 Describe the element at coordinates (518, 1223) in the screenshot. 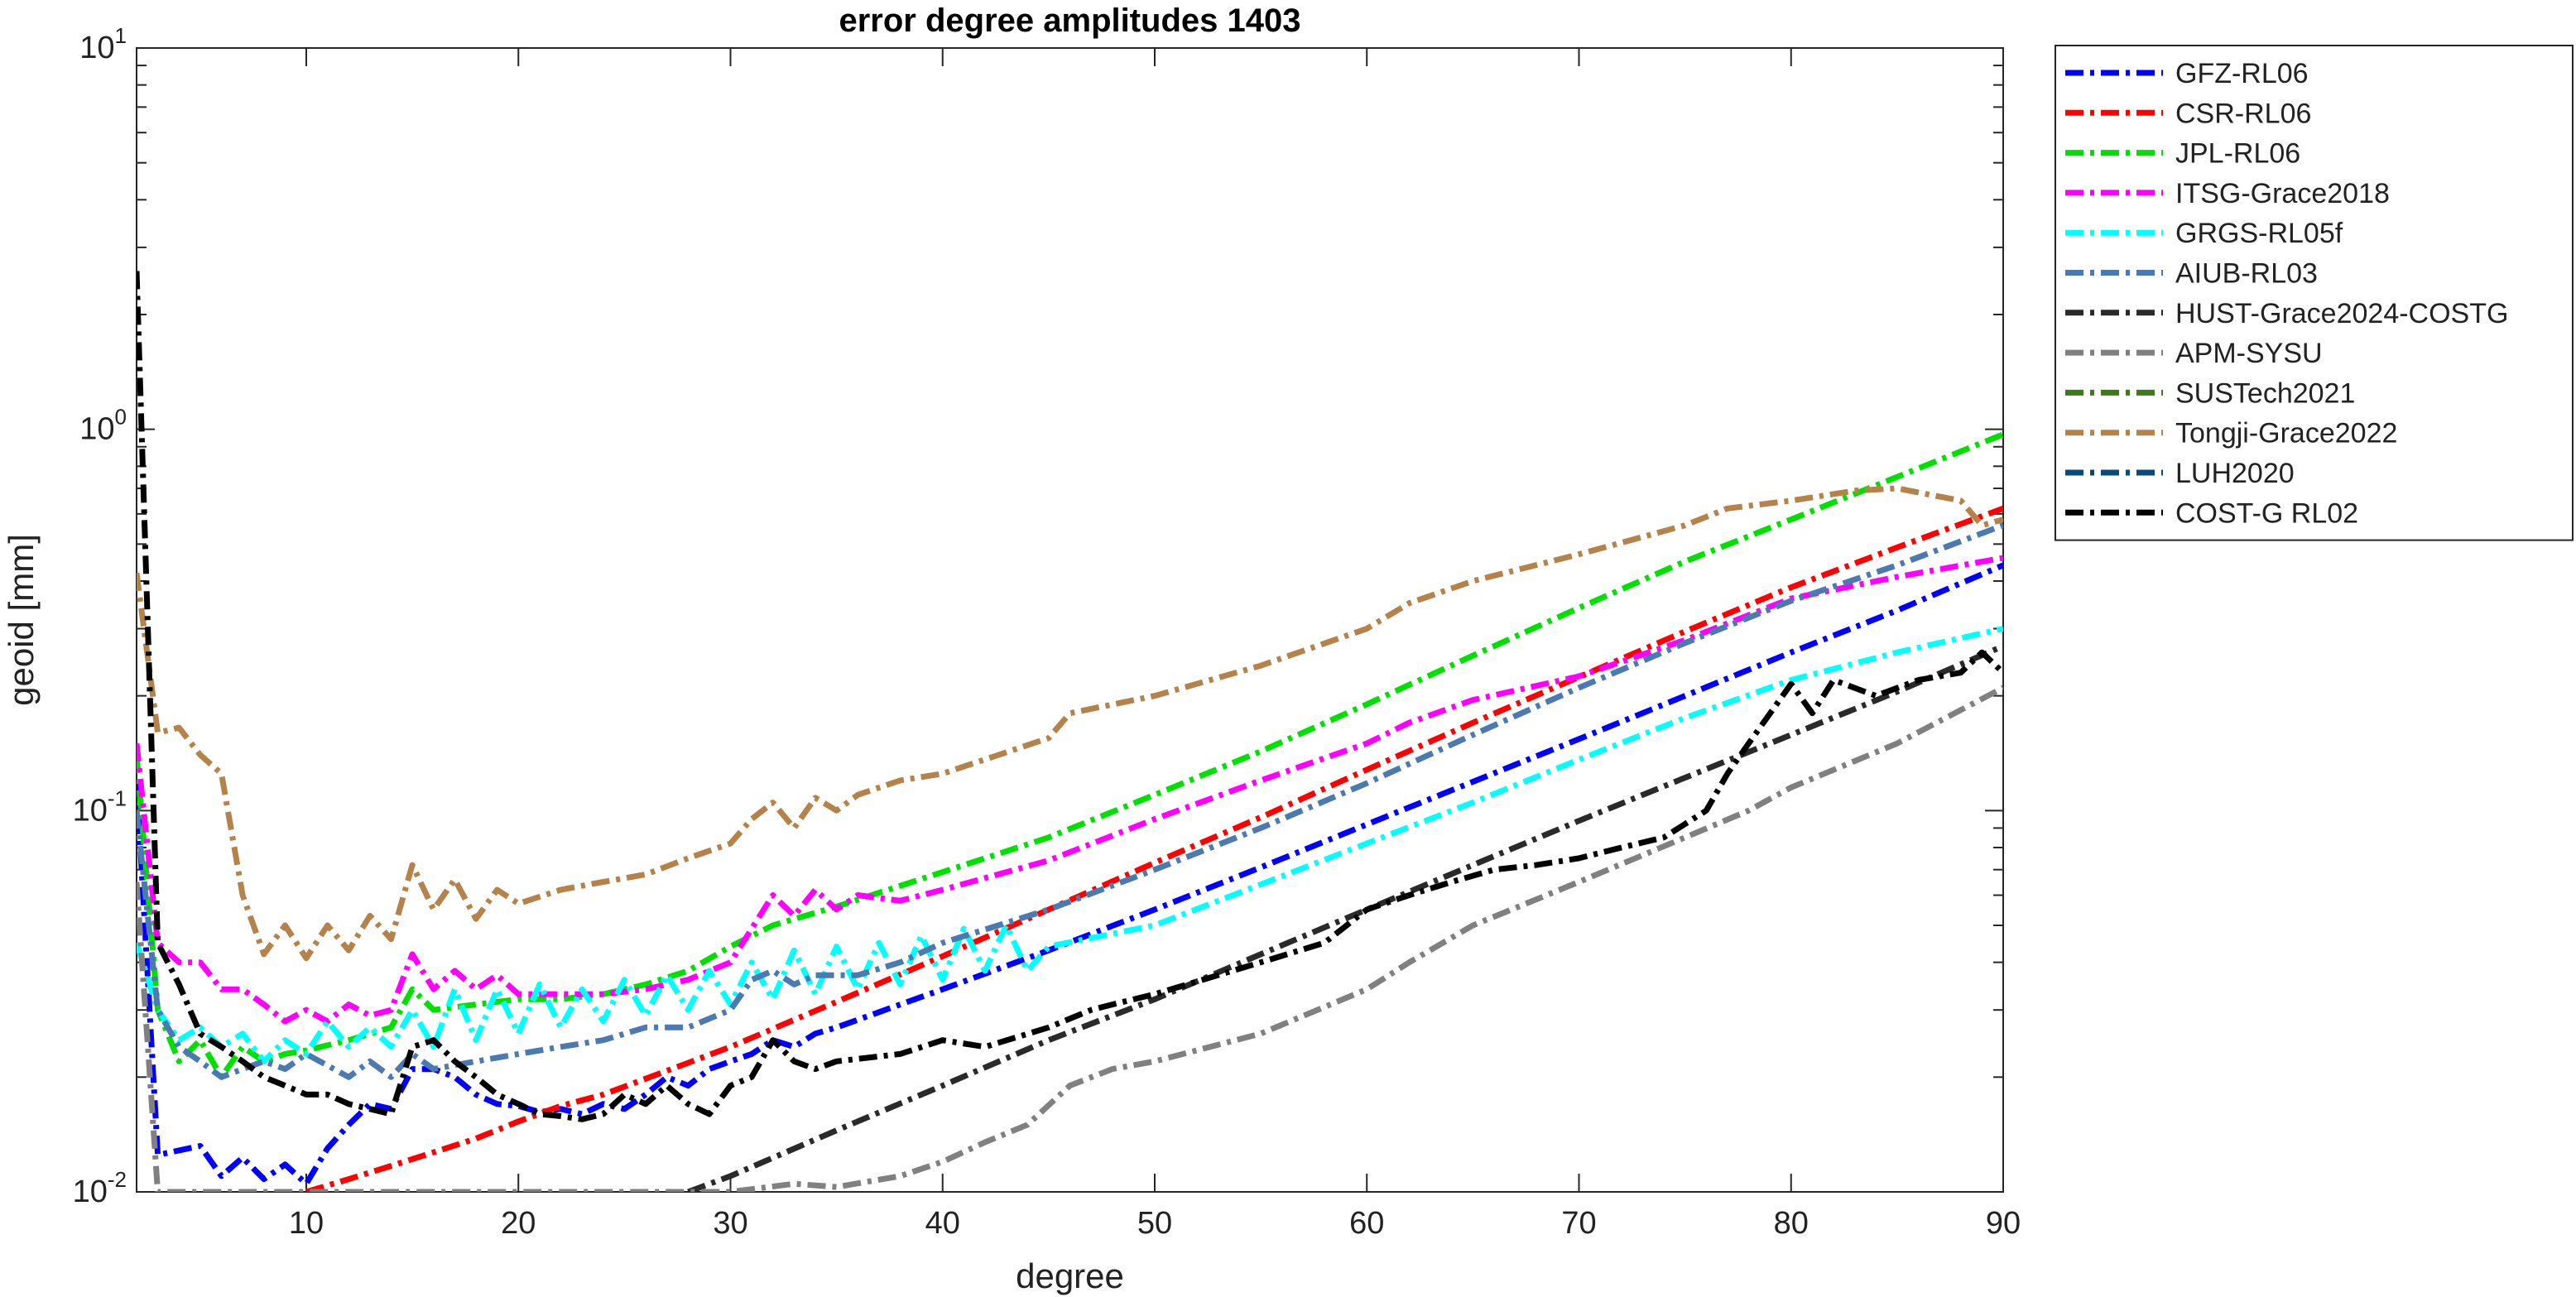

I see `x-tick-label: 20` at that location.